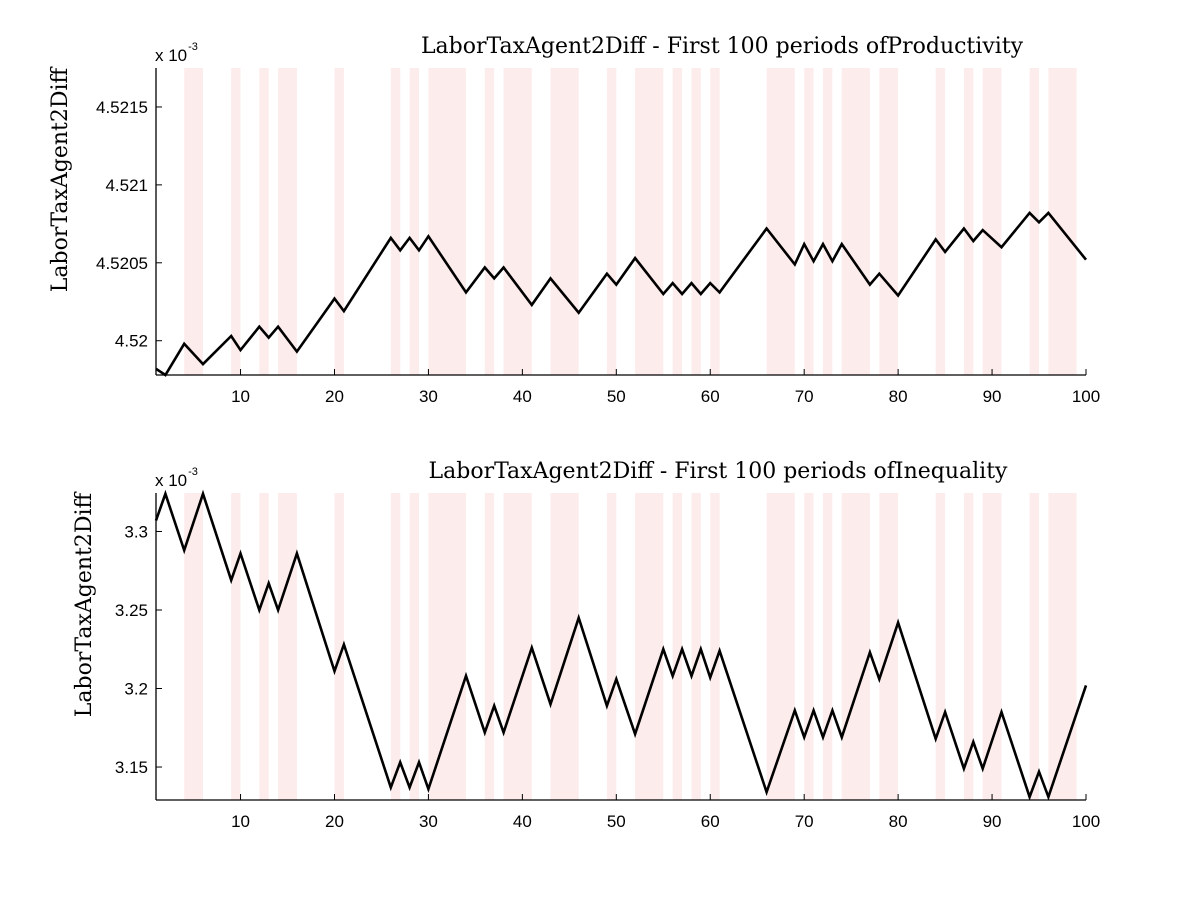  What do you see at coordinates (122, 107) in the screenshot?
I see `y-tick-label: 4.5215` at bounding box center [122, 107].